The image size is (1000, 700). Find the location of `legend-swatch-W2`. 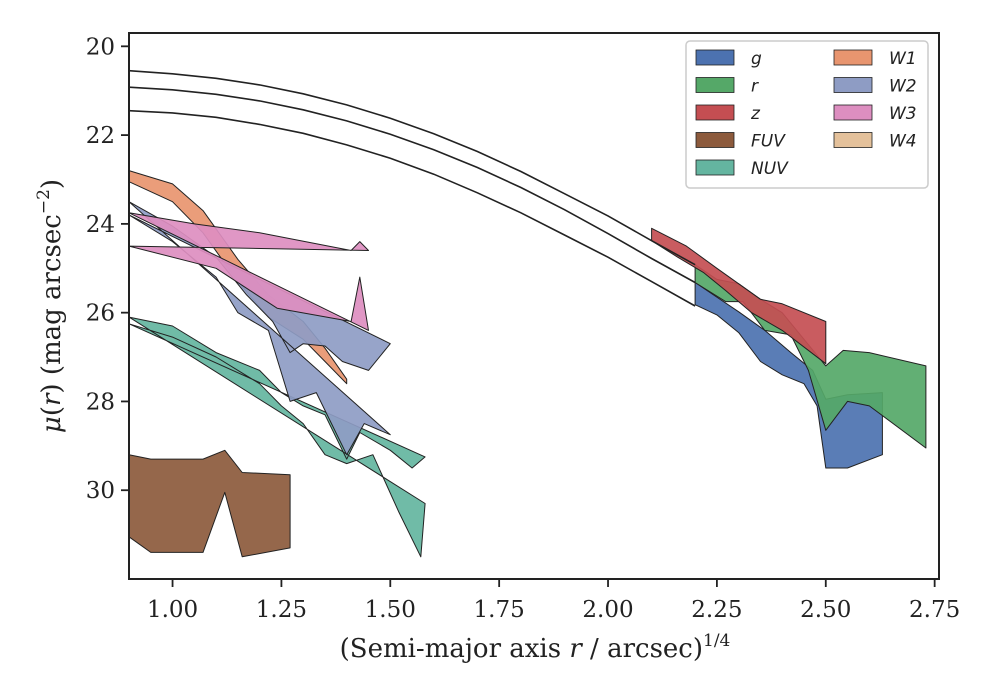

legend-swatch-W2 is located at coordinates (853, 85).